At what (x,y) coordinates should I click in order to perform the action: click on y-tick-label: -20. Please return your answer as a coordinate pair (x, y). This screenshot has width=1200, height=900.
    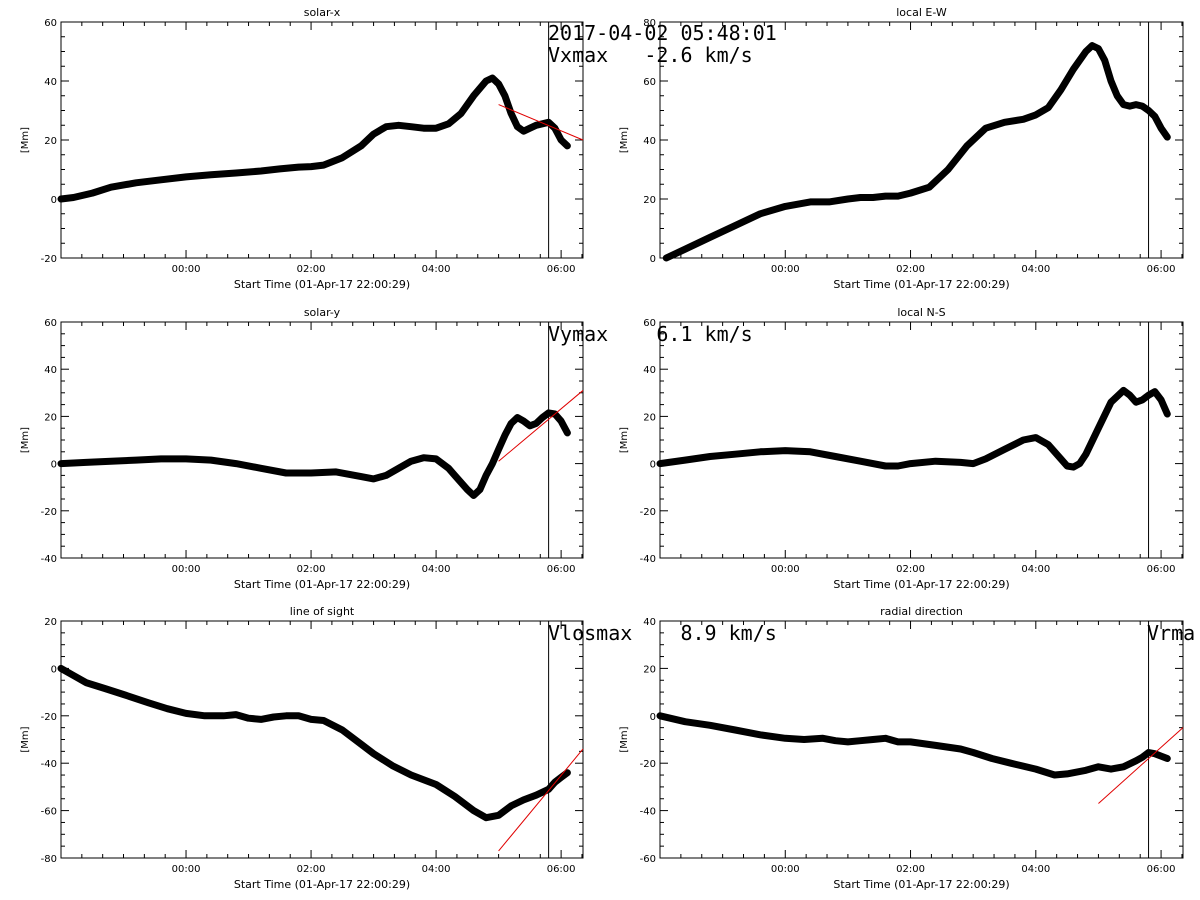
    Looking at the image, I should click on (49, 259).